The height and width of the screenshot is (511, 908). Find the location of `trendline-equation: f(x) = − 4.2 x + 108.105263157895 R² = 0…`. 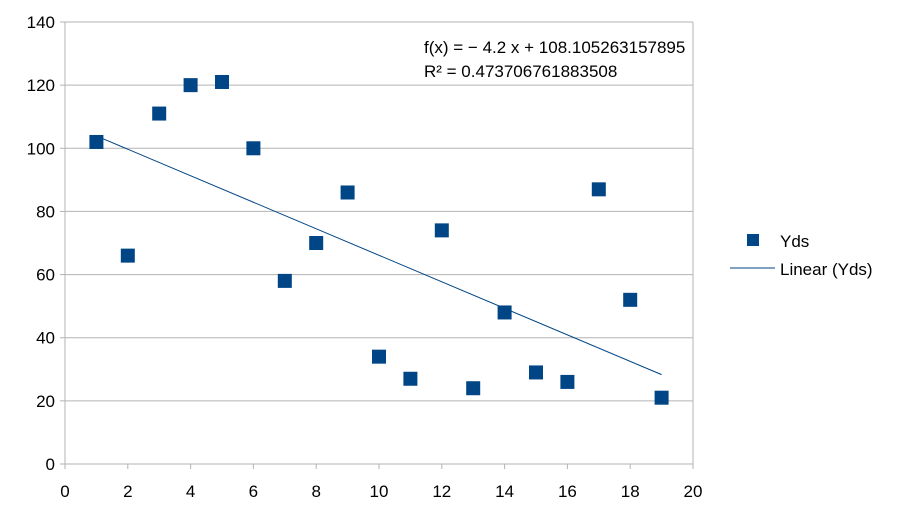

trendline-equation: f(x) = − 4.2 x + 108.105263157895 R² = 0… is located at coordinates (554, 59).